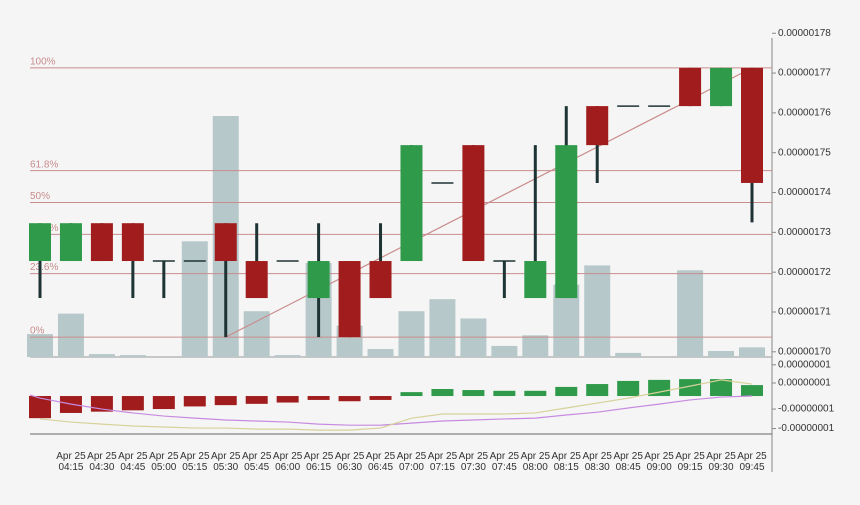 The width and height of the screenshot is (860, 505). Describe the element at coordinates (659, 462) in the screenshot. I see `x-tick-label: Apr 25 09:00` at that location.